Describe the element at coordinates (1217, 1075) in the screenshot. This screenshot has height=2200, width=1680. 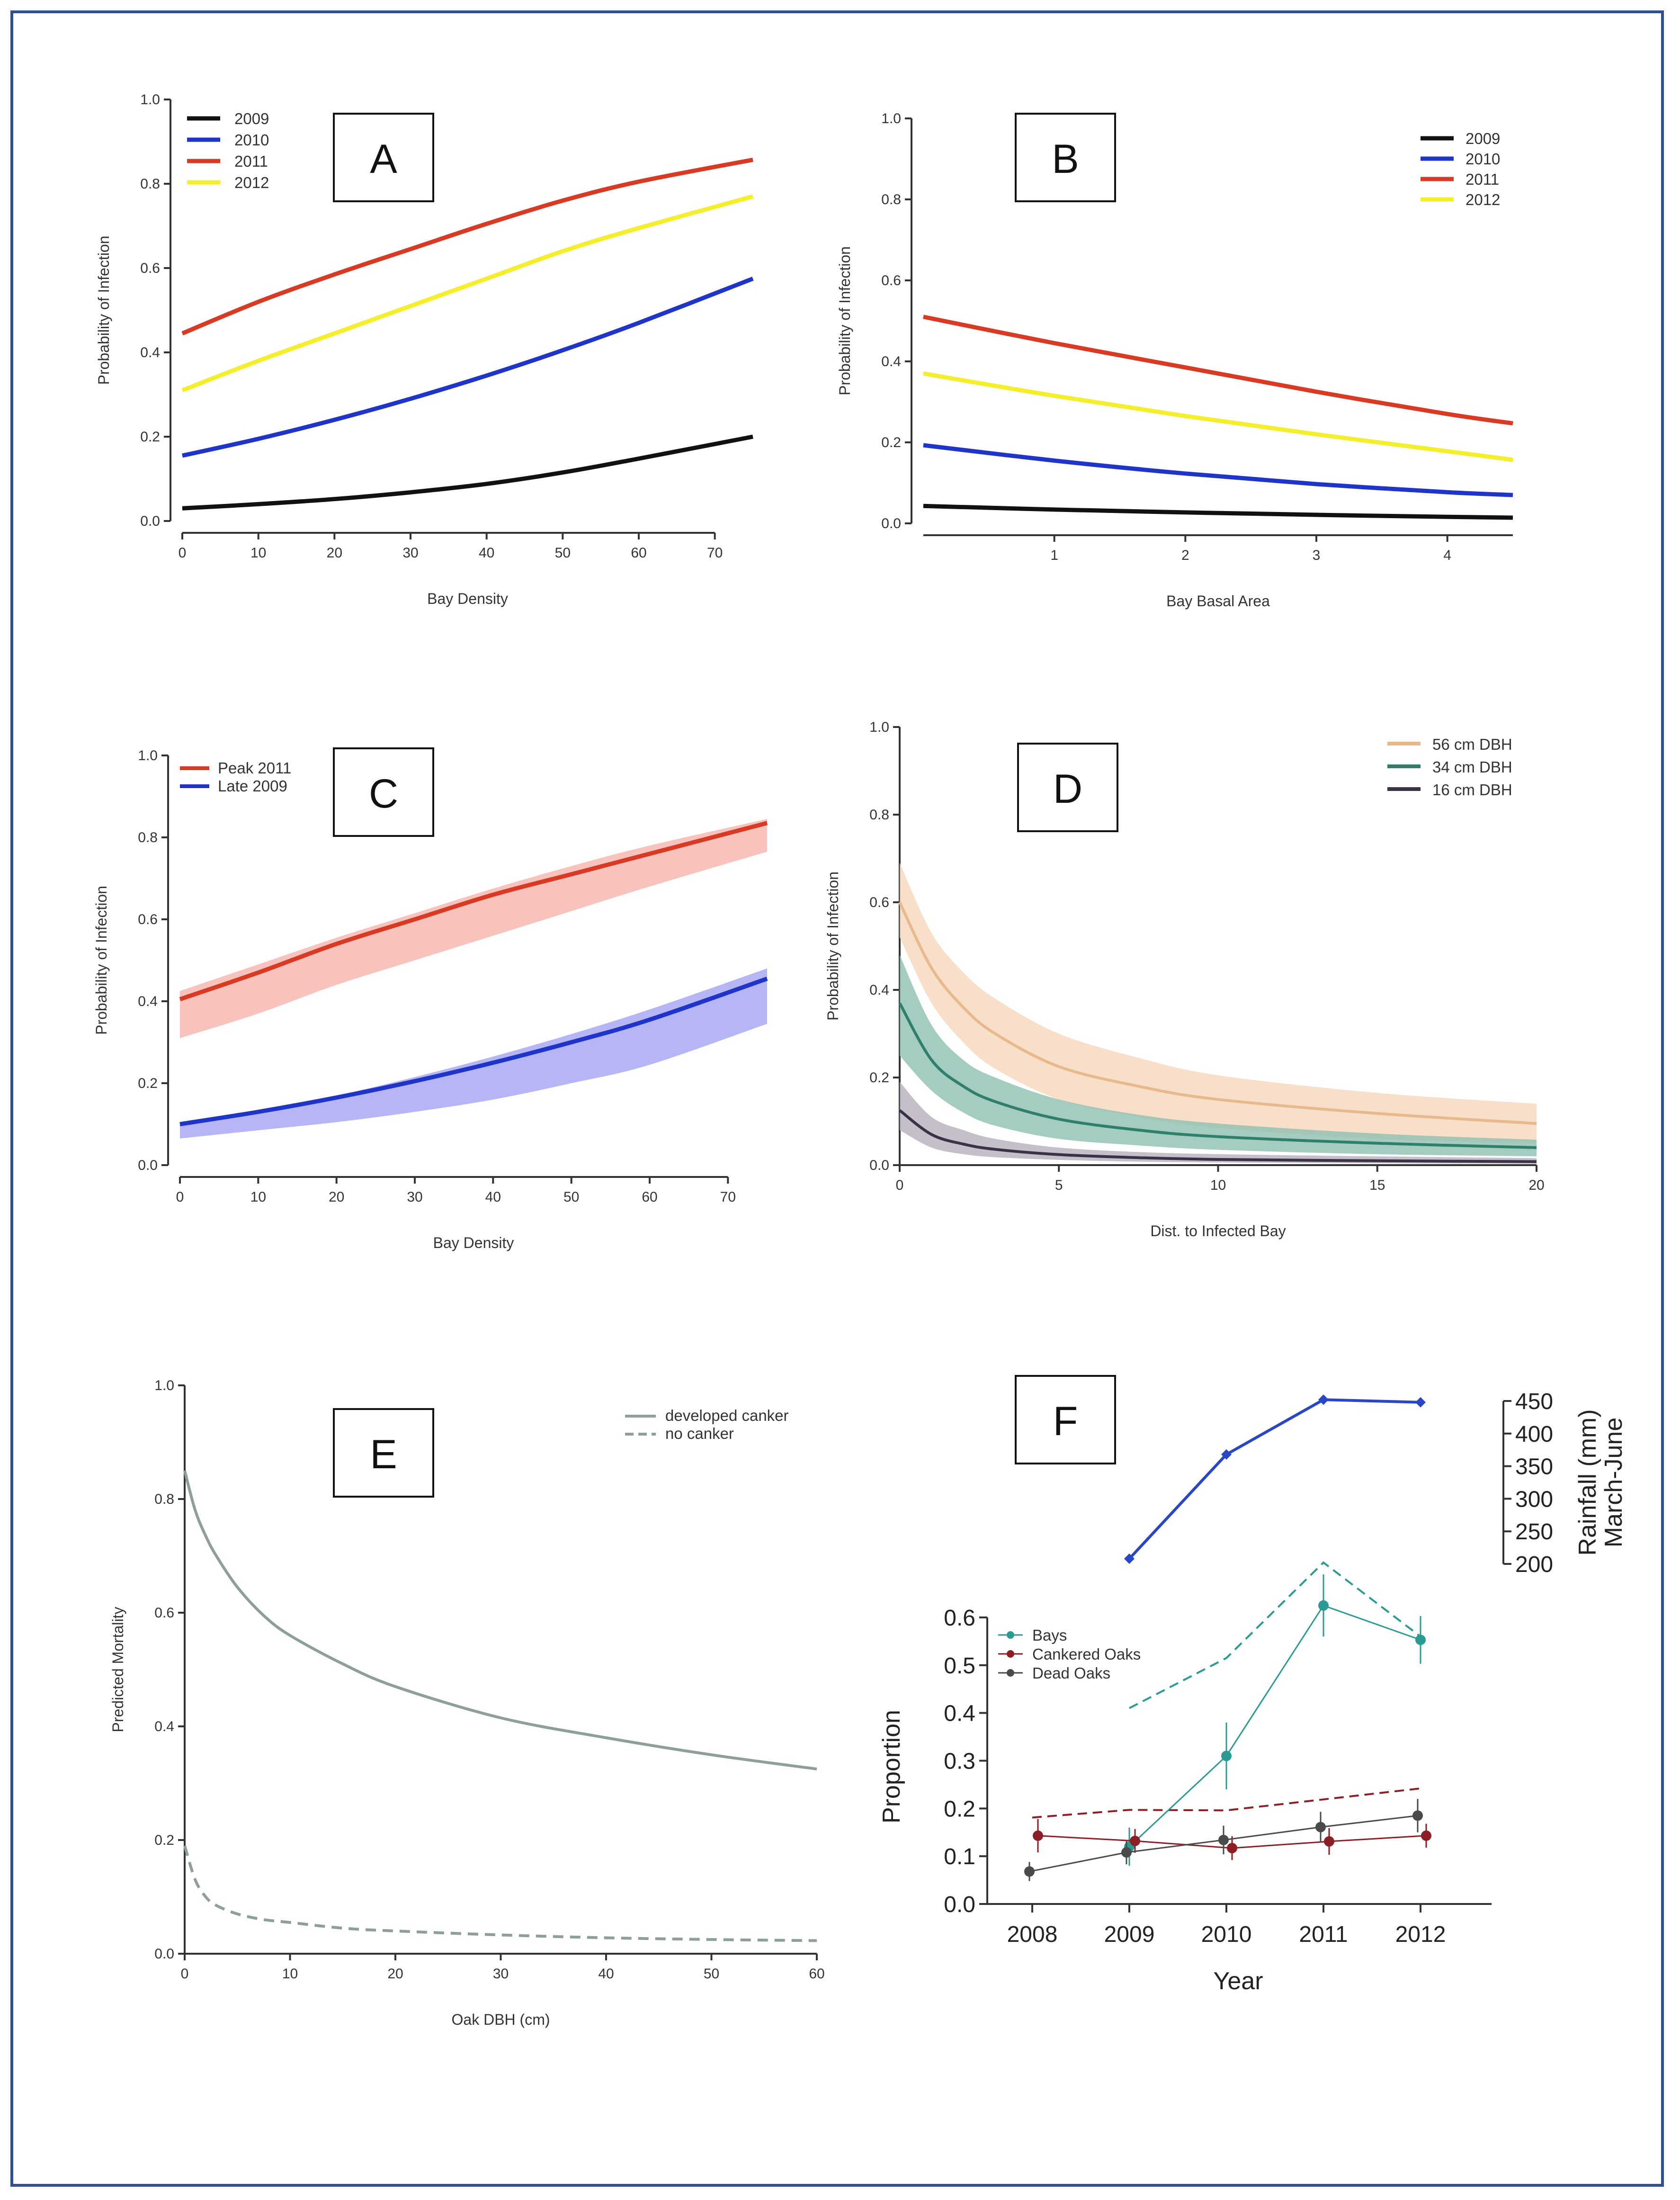
I see `series-line-34 cm DBH` at that location.